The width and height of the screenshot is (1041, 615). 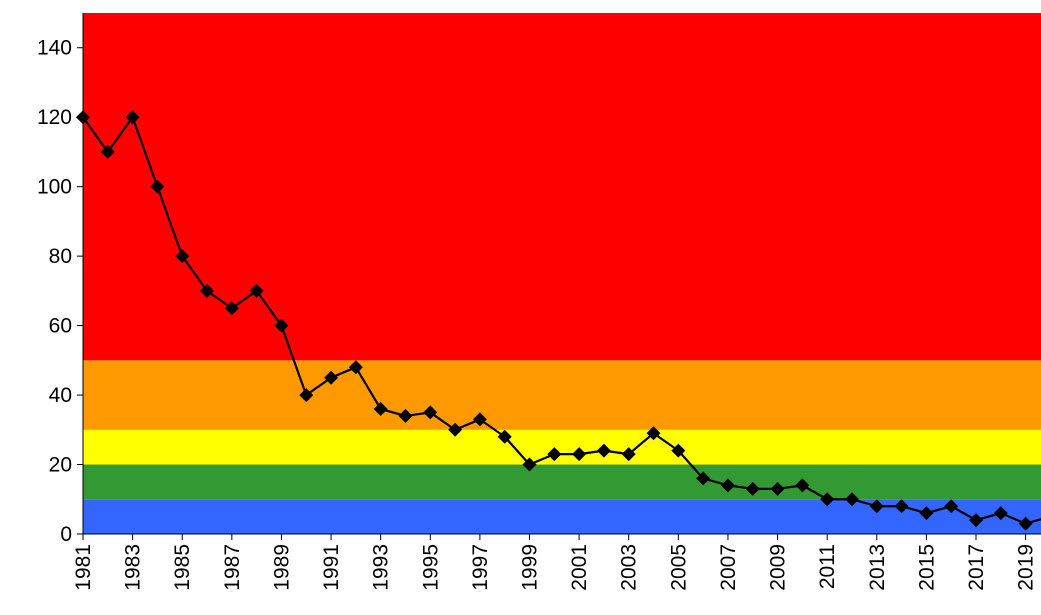 What do you see at coordinates (60, 279) in the screenshot?
I see `y-axis: 0 20 40 60 80 100 120 140` at bounding box center [60, 279].